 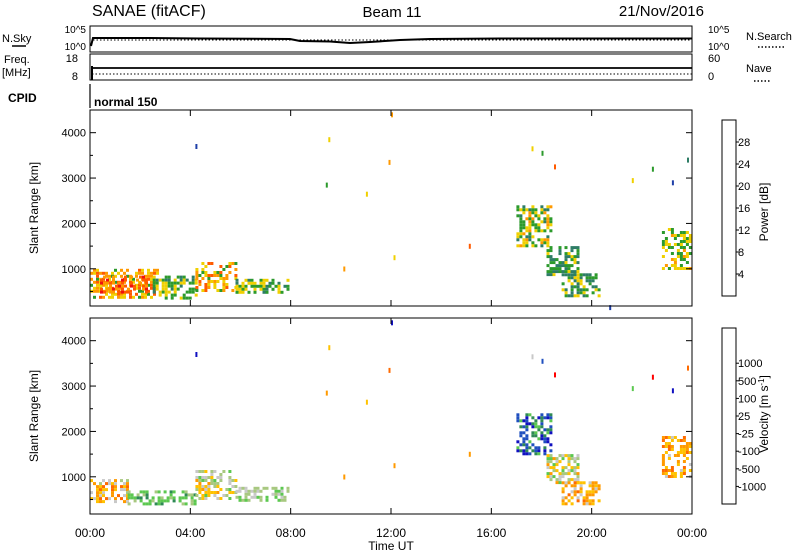 What do you see at coordinates (744, 187) in the screenshot?
I see `colorbar-tick-label: 20` at bounding box center [744, 187].